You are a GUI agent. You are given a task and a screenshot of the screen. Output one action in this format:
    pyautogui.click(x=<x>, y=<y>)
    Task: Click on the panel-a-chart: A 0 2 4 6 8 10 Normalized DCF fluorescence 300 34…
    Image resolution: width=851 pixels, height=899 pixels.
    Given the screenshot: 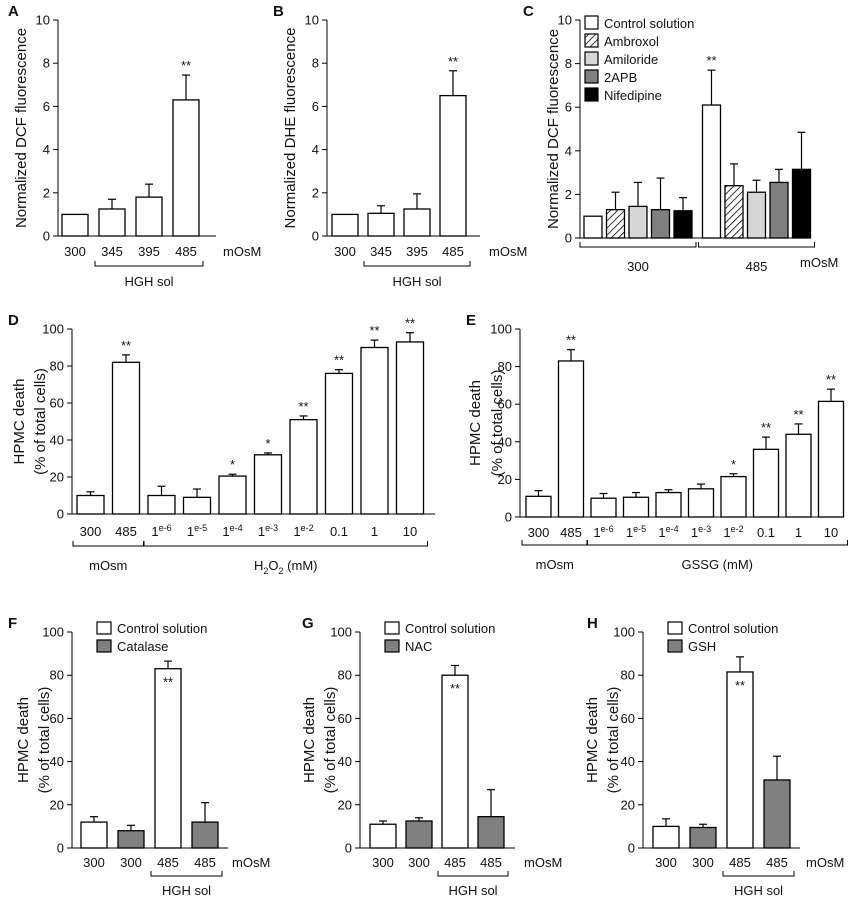 What is the action you would take?
    pyautogui.click(x=134, y=146)
    